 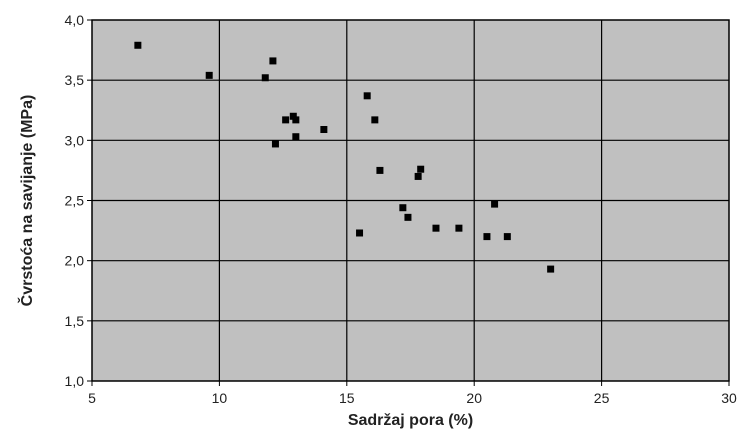 I want to click on y-axis-title: Čvrstoća na savijanje (MPa), so click(x=26, y=201).